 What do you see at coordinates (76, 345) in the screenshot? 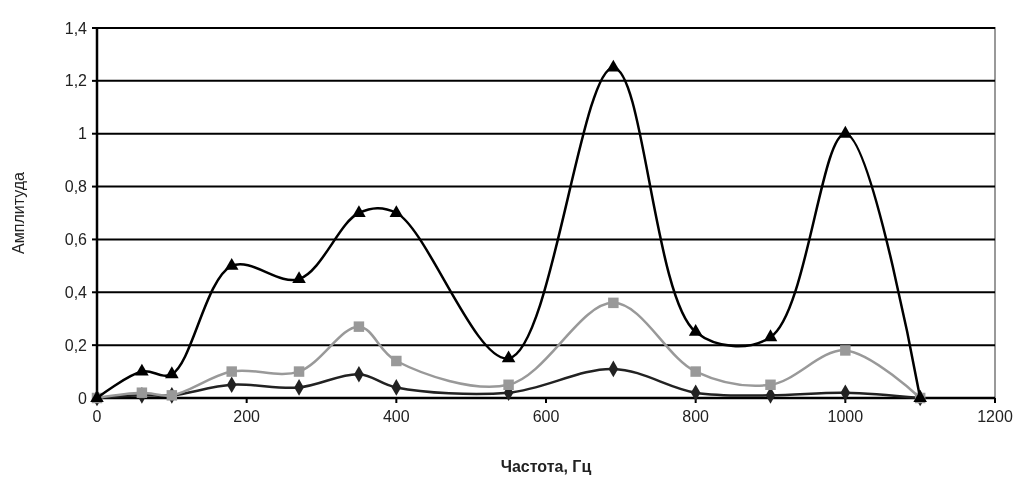
I see `y-tick-label: 0,2` at bounding box center [76, 345].